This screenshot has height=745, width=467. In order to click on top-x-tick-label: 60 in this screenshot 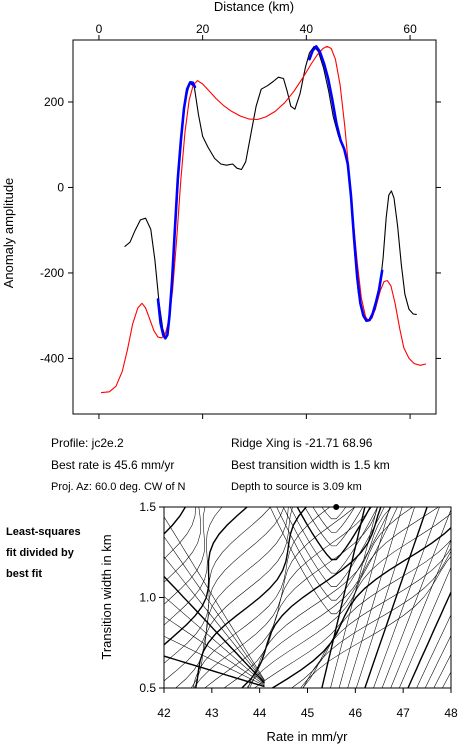, I will do `click(410, 29)`.